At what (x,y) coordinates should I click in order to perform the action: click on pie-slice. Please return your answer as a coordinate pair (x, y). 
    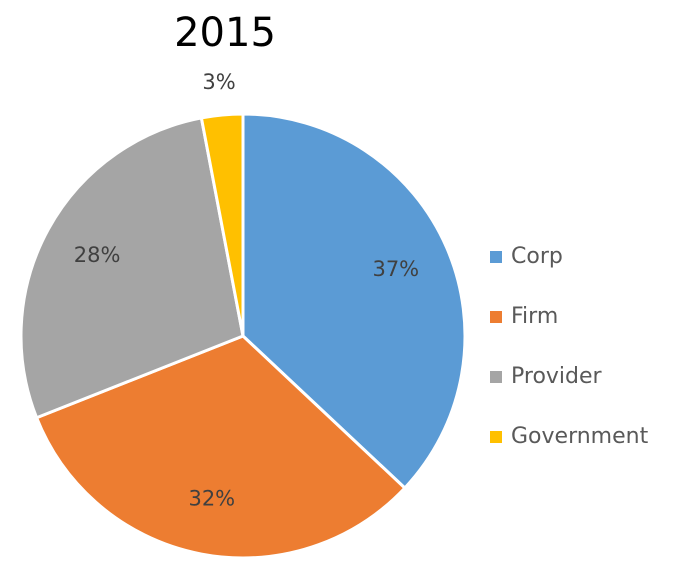
    Looking at the image, I should click on (222, 224).